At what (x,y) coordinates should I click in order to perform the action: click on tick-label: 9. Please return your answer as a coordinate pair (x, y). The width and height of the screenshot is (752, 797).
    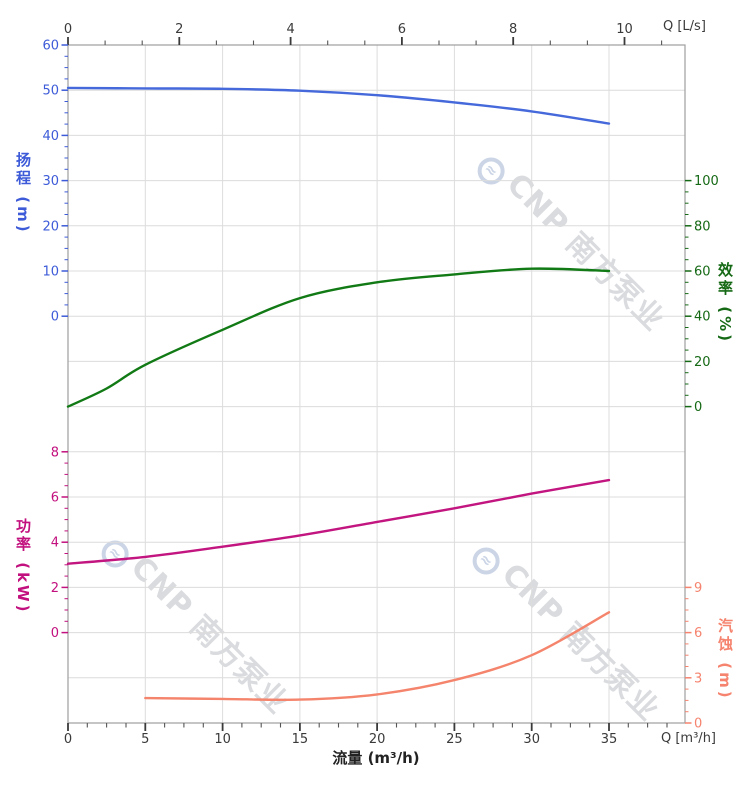
    Looking at the image, I should click on (698, 588).